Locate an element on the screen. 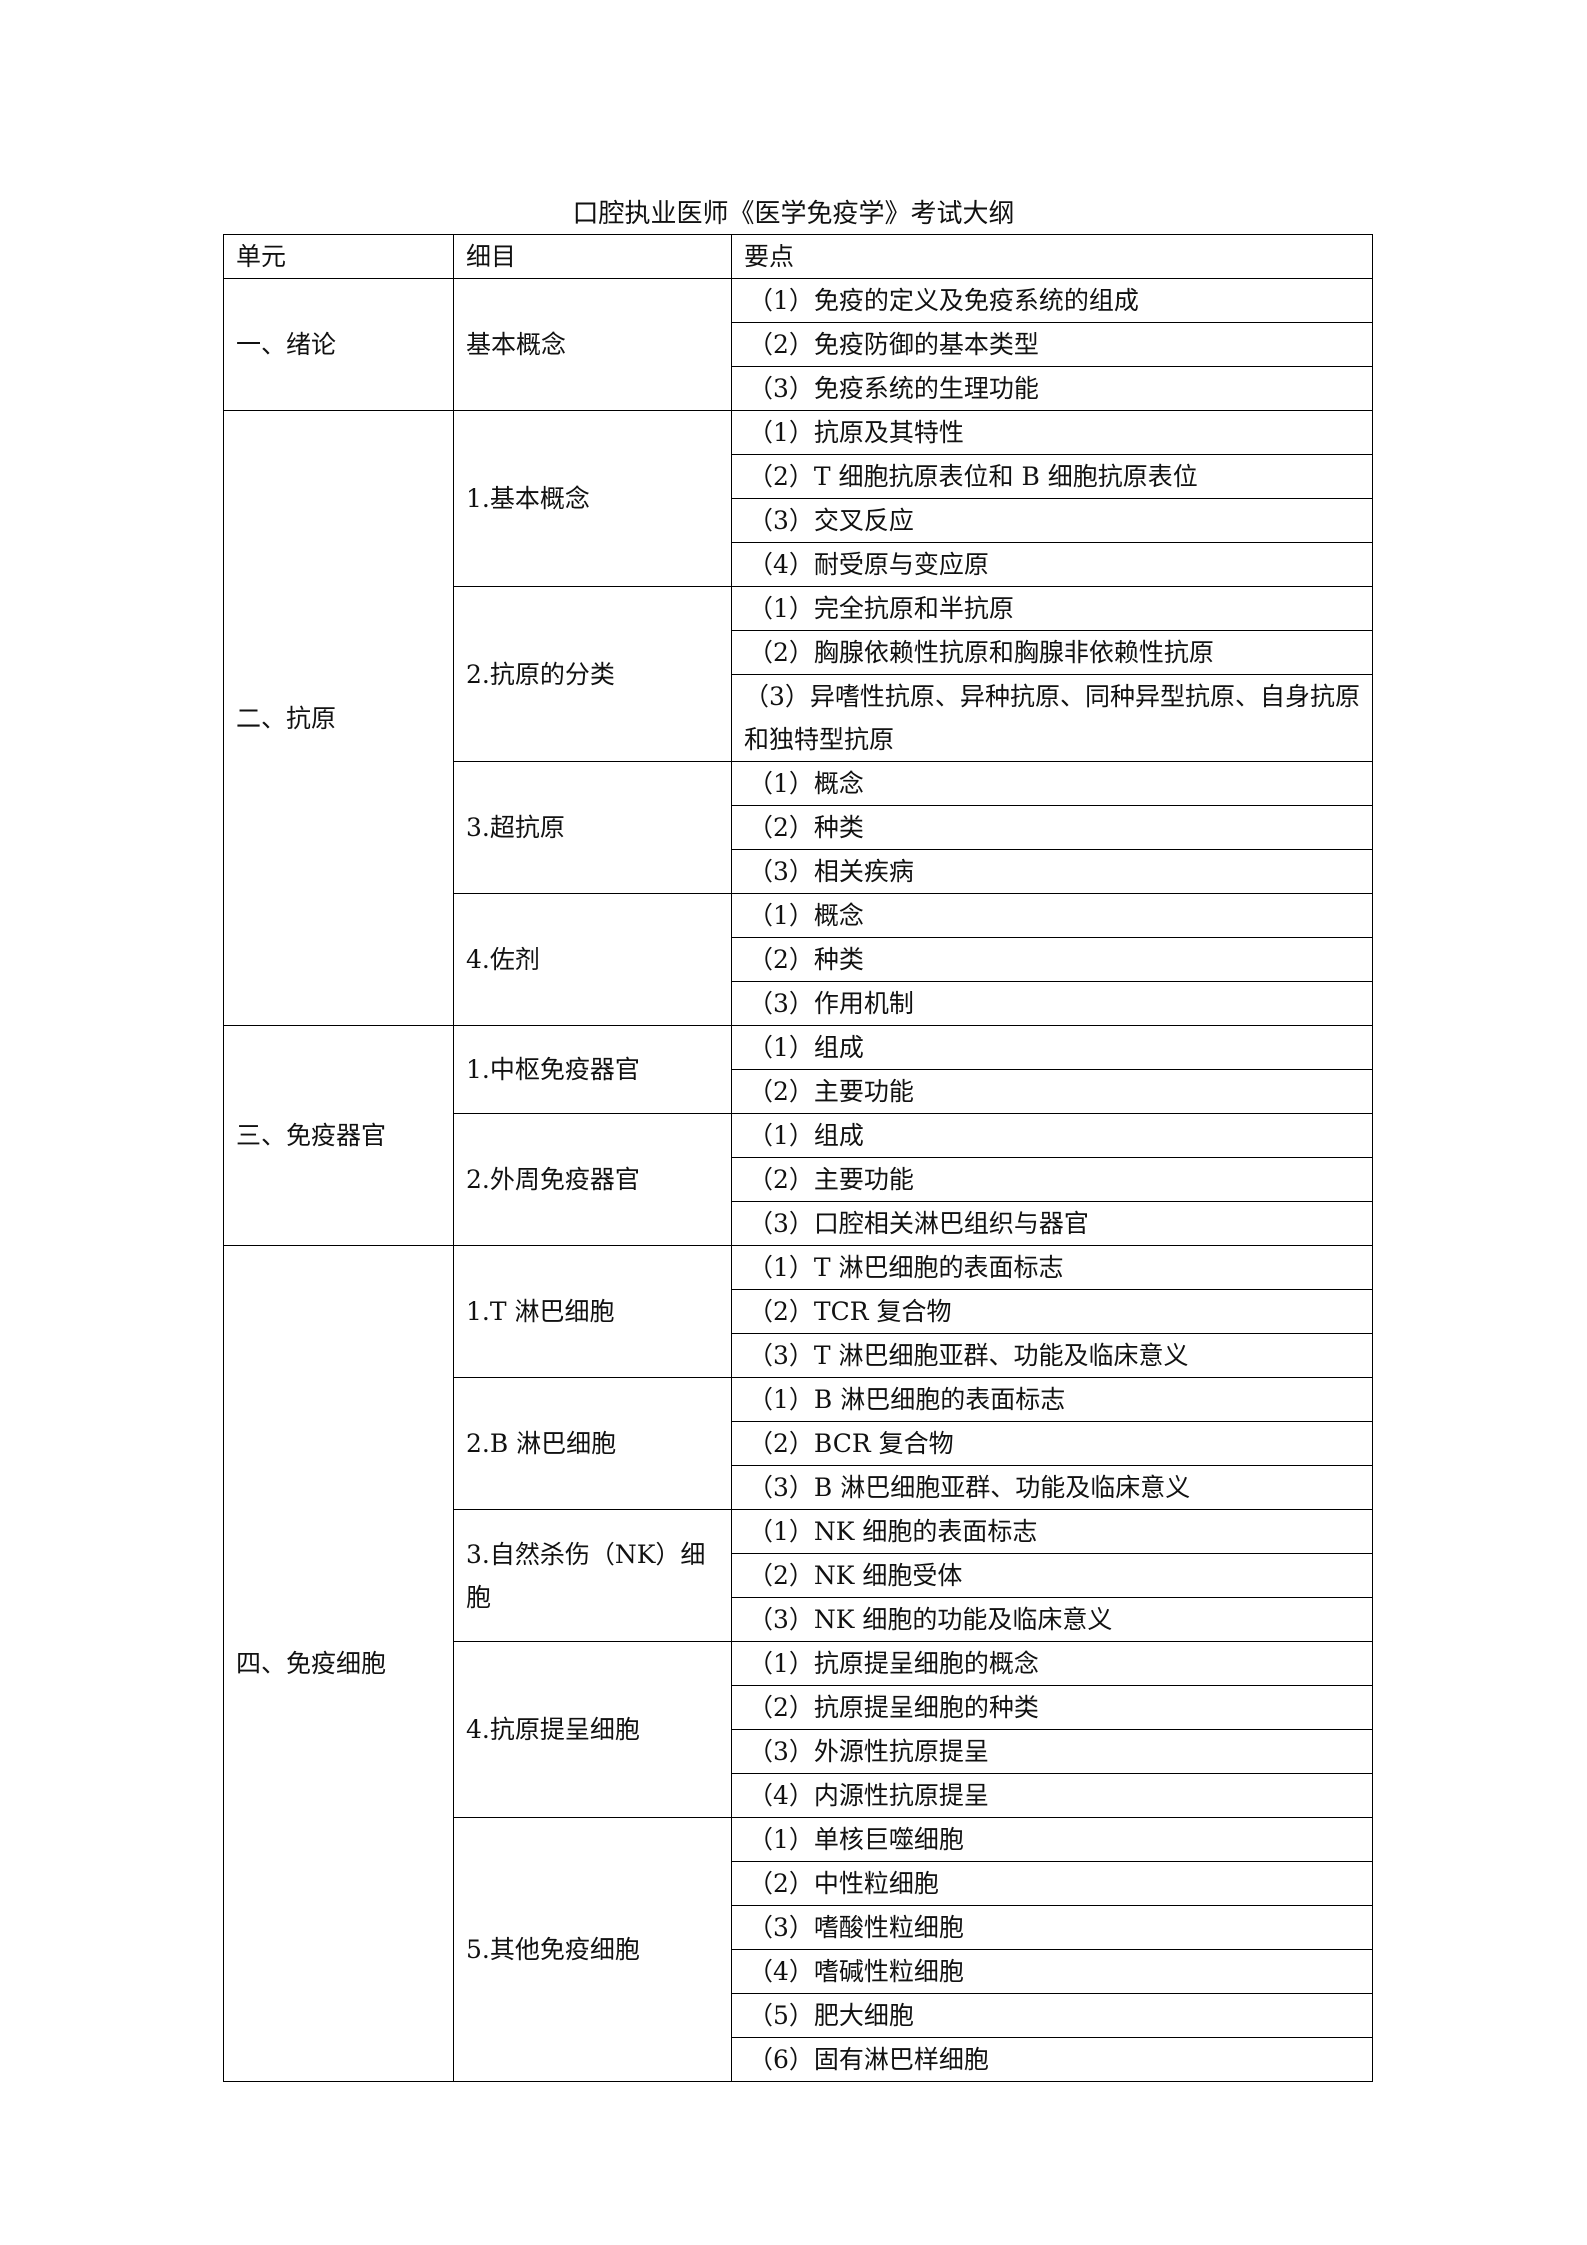  table-row: （4）内源性抗原提呈 is located at coordinates (798, 1795).